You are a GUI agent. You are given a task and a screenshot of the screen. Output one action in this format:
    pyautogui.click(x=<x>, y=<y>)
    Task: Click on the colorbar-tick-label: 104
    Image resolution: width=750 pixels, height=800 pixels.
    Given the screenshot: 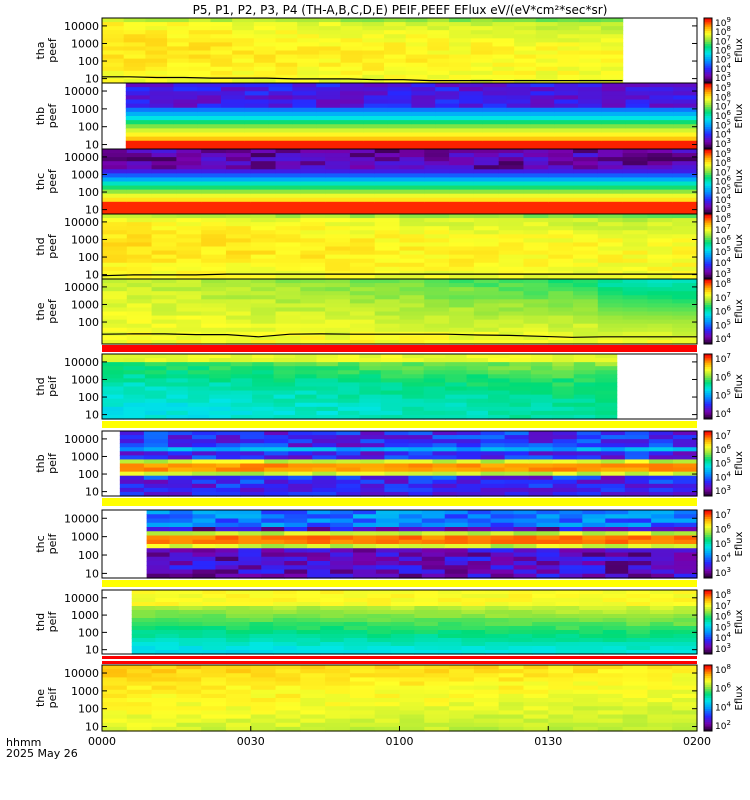 What is the action you would take?
    pyautogui.click(x=723, y=338)
    